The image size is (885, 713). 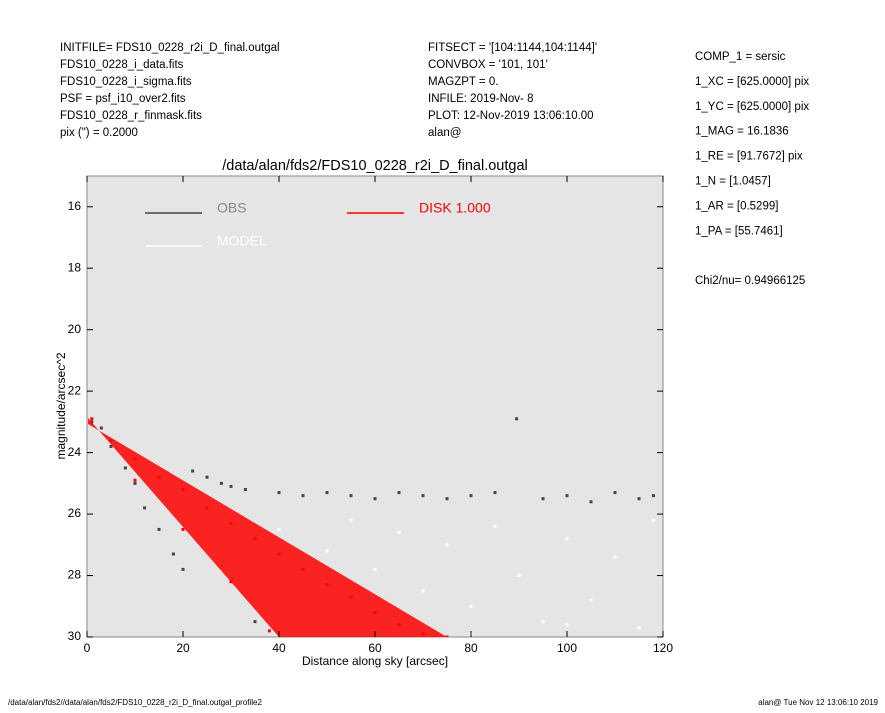 What do you see at coordinates (126, 82) in the screenshot?
I see `header-line: FDS10_0228_i_sigma.fits` at bounding box center [126, 82].